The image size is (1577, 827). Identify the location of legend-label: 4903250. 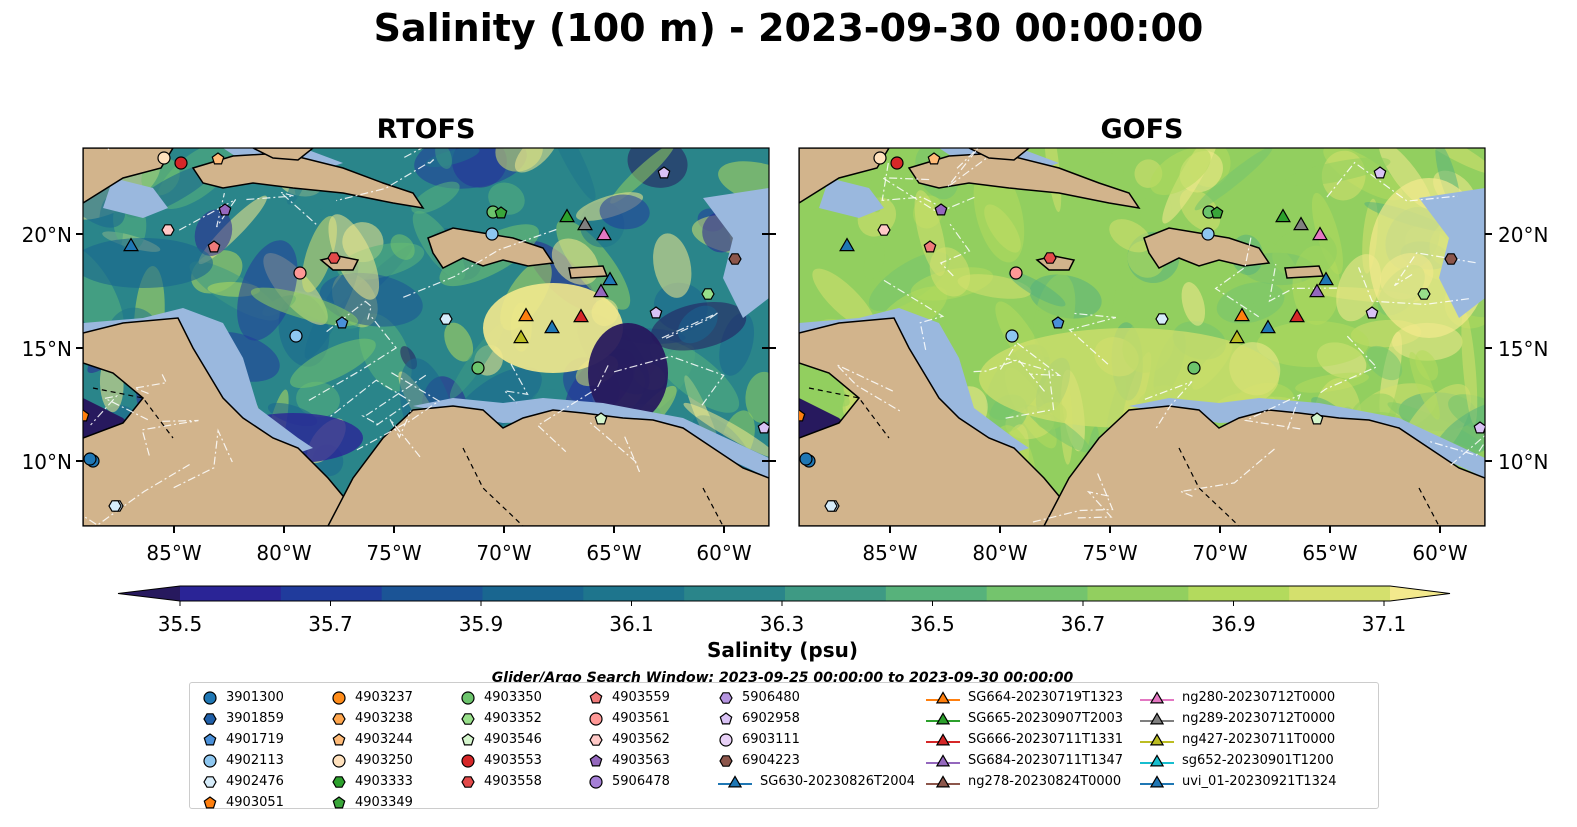
(384, 760).